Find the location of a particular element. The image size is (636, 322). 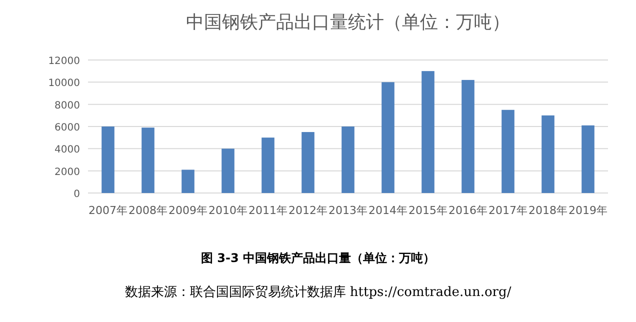

x-tick-label: 2019年 is located at coordinates (588, 210).